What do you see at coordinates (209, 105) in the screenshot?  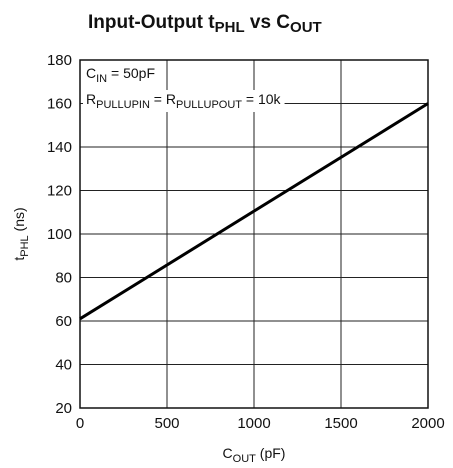 I see `subscript: PULLUPOUT` at bounding box center [209, 105].